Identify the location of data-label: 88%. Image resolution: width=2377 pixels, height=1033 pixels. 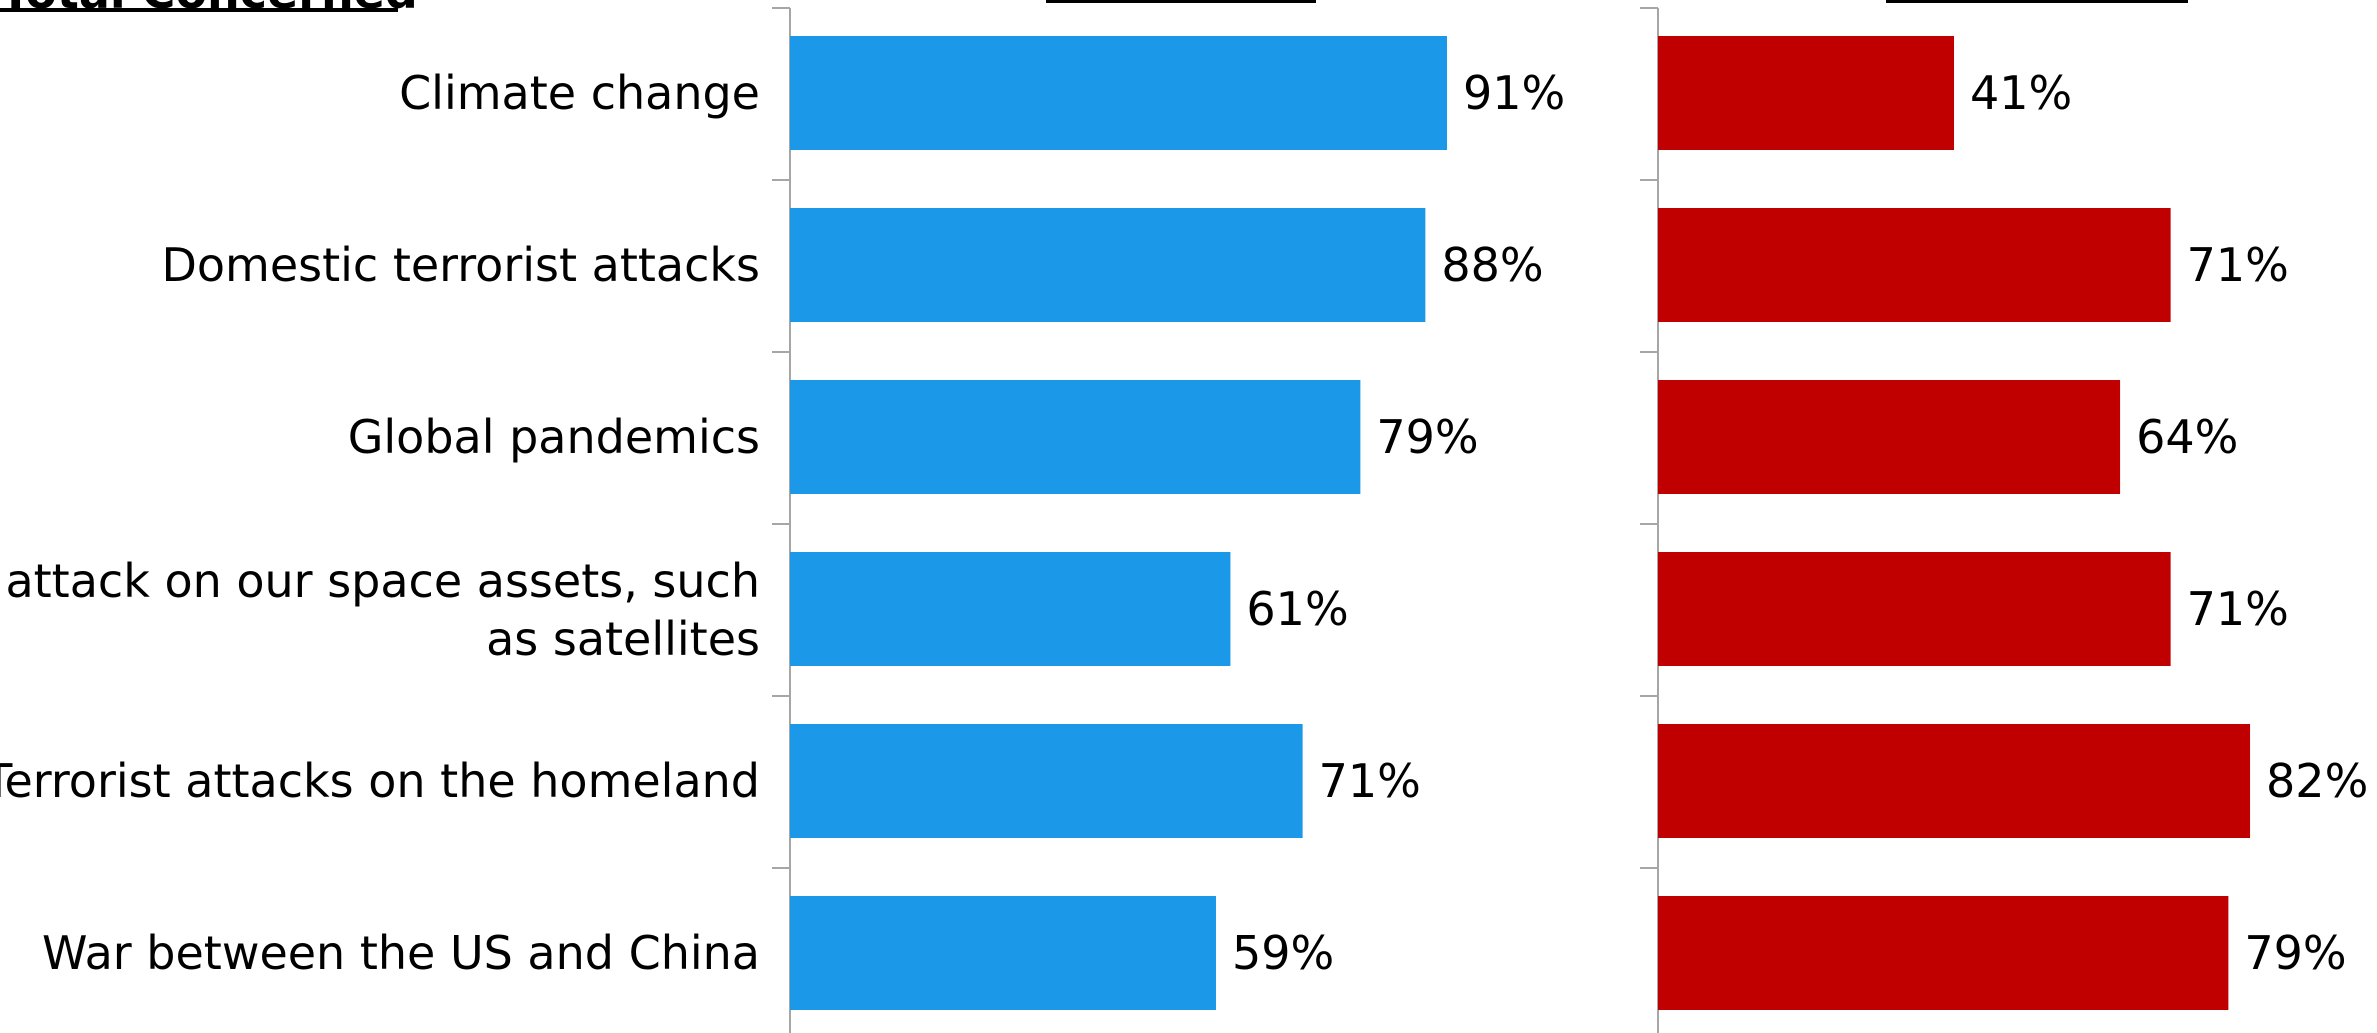
(1492, 265).